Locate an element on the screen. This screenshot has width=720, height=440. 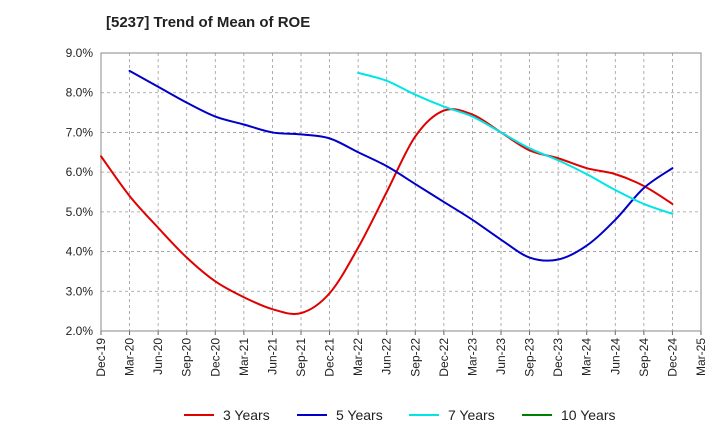
y-tick-label: 2.0% is located at coordinates (80, 331).